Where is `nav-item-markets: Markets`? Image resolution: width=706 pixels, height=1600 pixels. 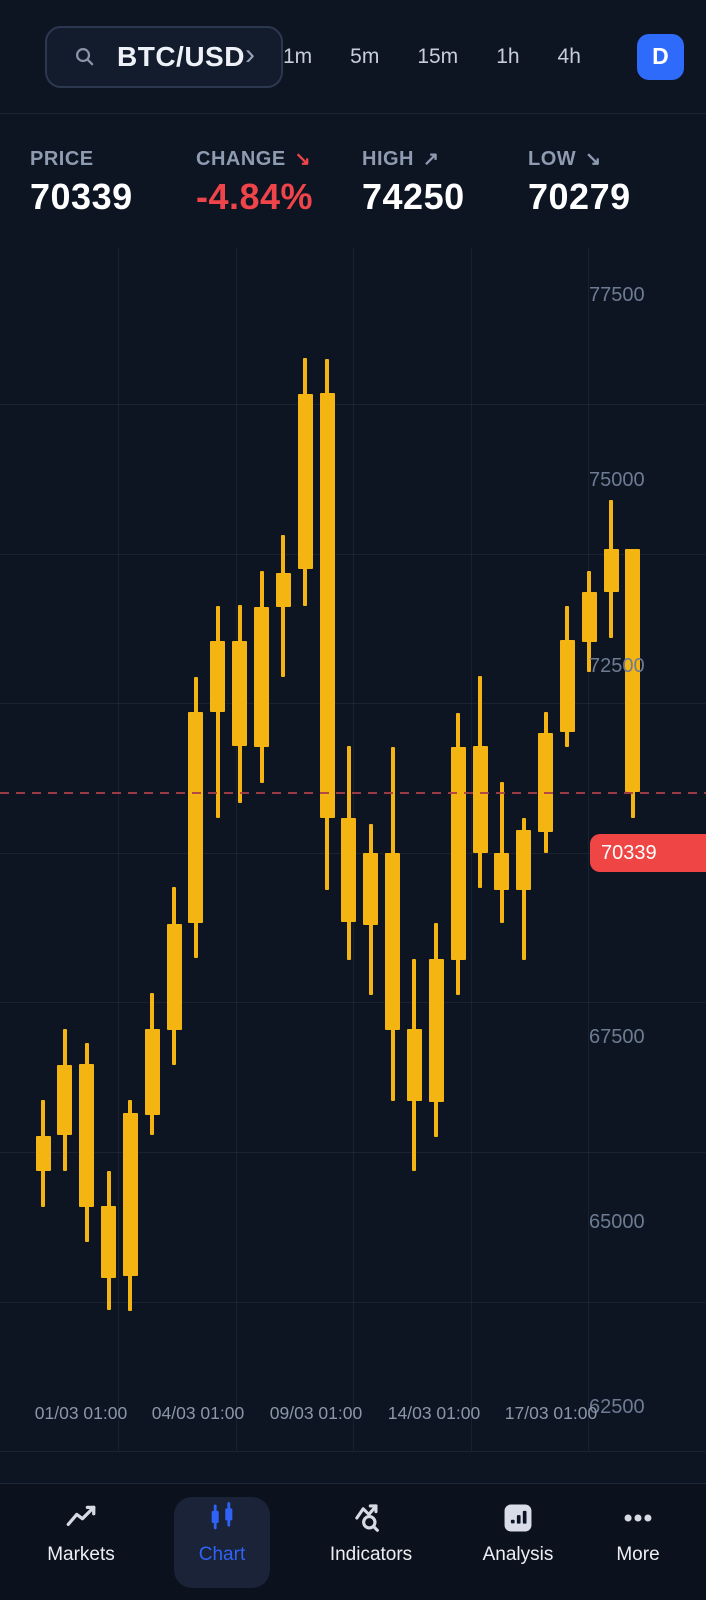 nav-item-markets: Markets is located at coordinates (81, 1532).